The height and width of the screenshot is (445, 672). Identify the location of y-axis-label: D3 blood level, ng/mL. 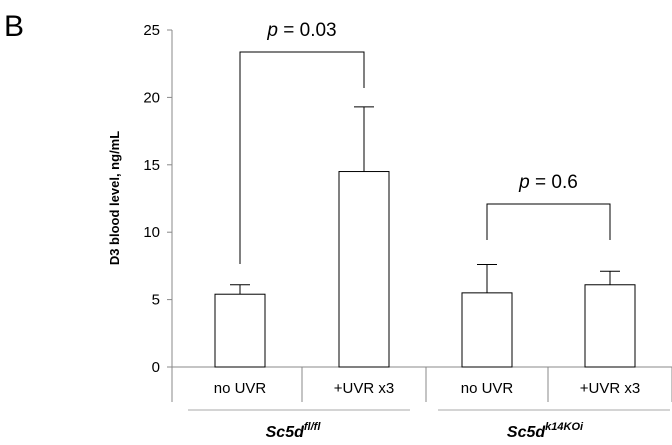
(114, 198).